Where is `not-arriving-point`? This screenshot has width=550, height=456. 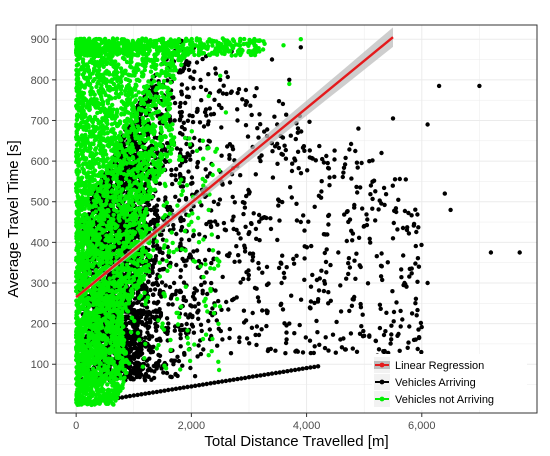
not-arriving-point is located at coordinates (95, 149).